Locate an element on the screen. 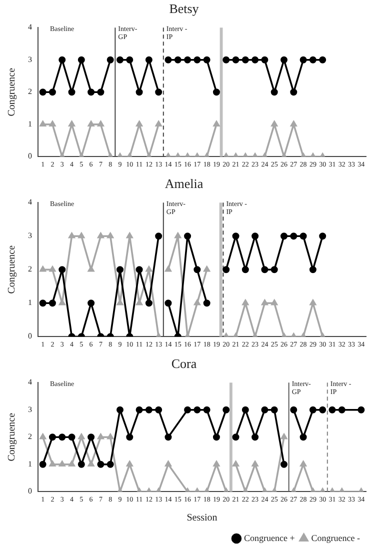 This screenshot has height=555, width=372. chart-title: Cora is located at coordinates (184, 364).